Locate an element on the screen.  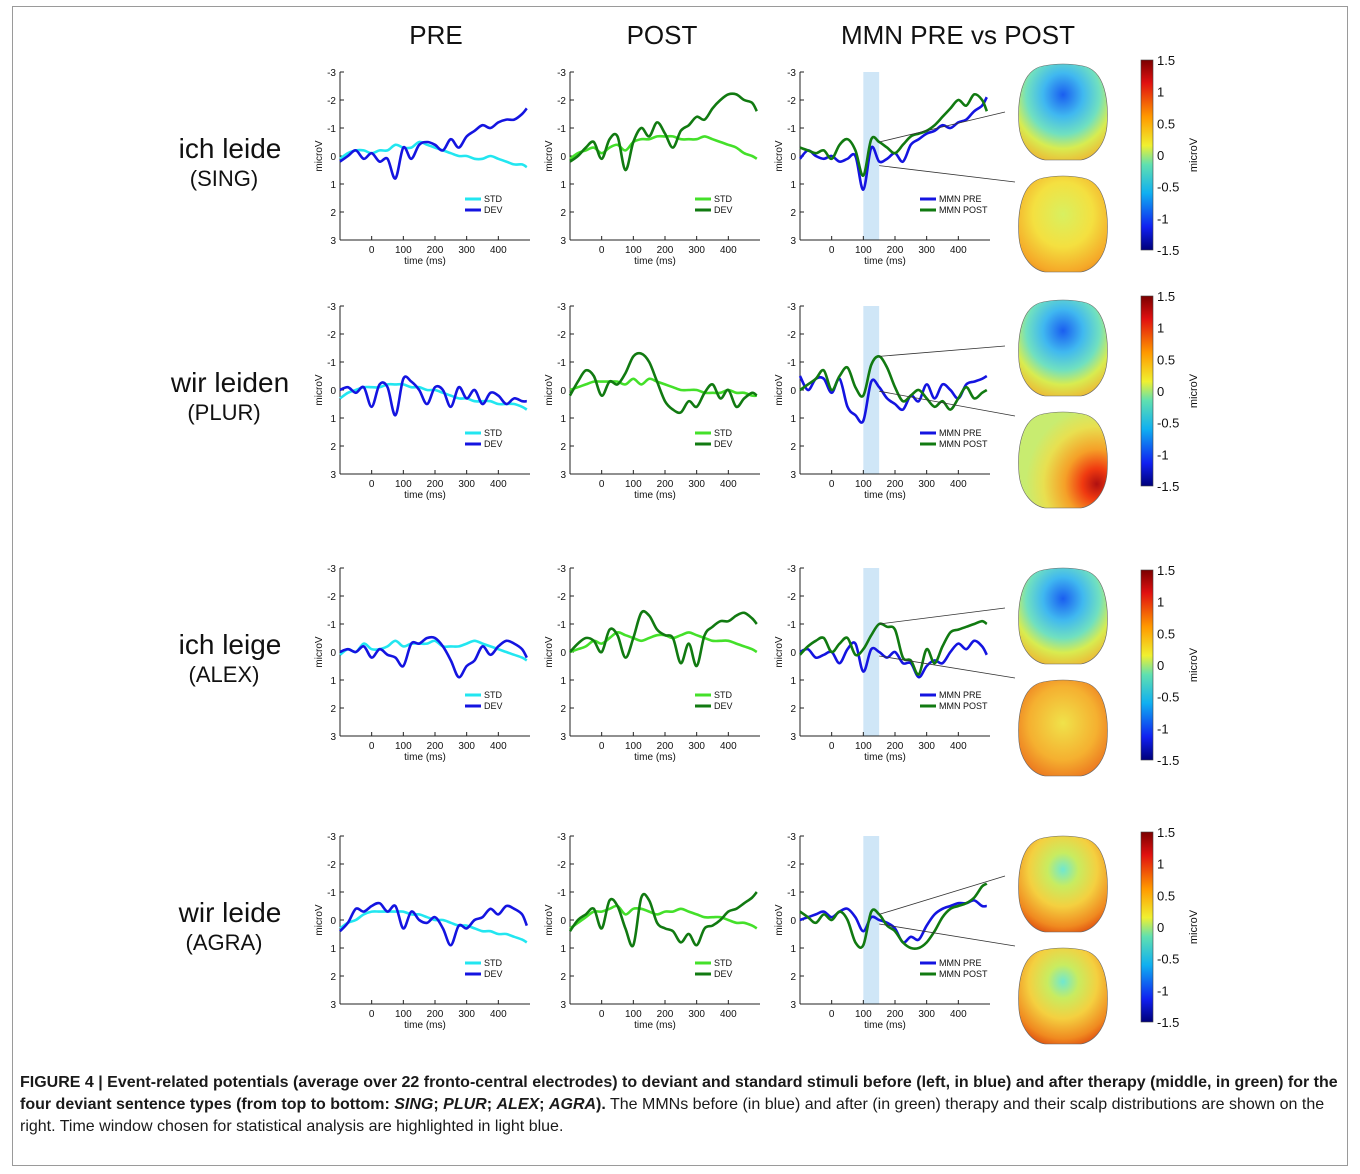
colorbar-tick-label: 0 is located at coordinates (1160, 665).